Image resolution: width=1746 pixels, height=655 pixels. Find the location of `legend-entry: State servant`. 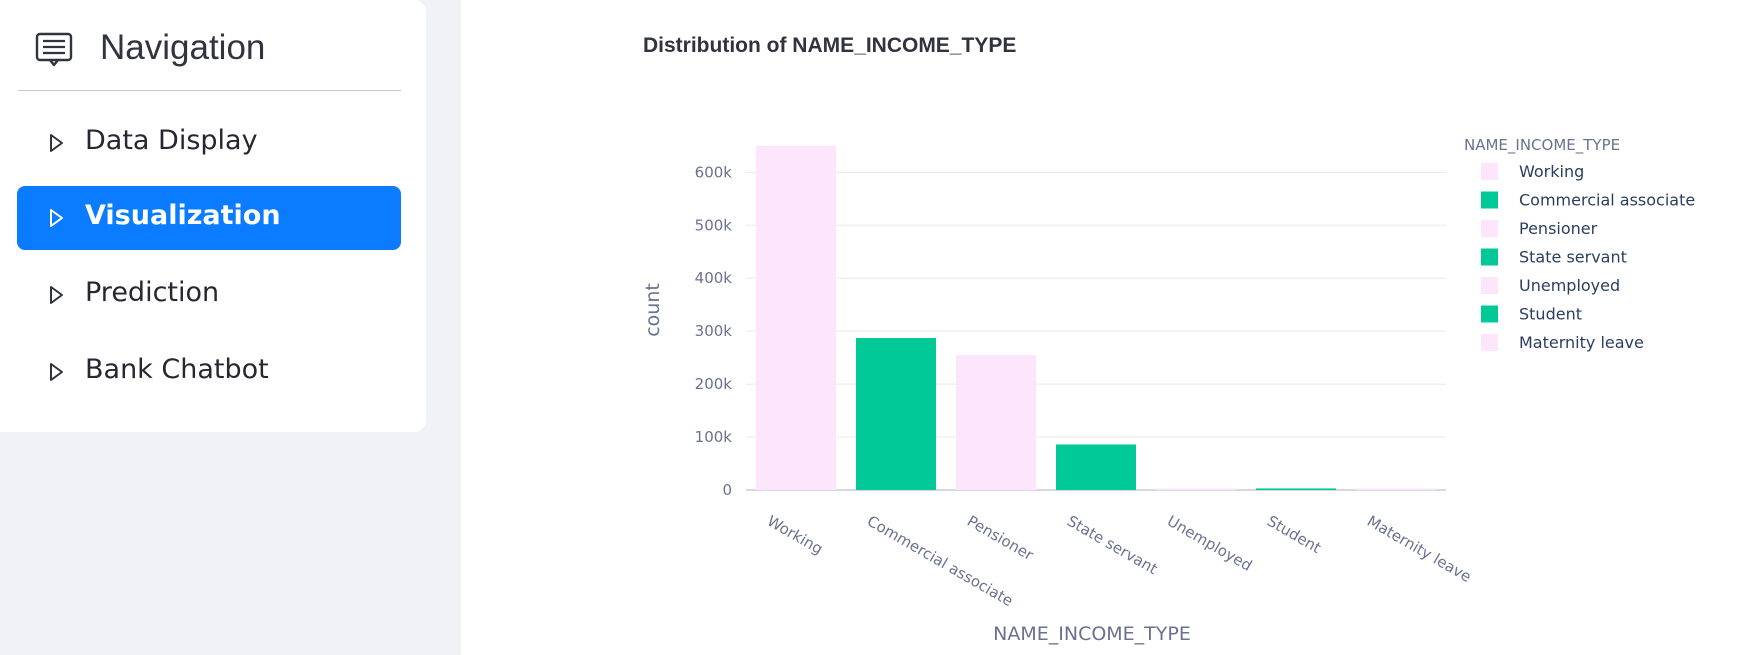

legend-entry: State servant is located at coordinates (1573, 257).